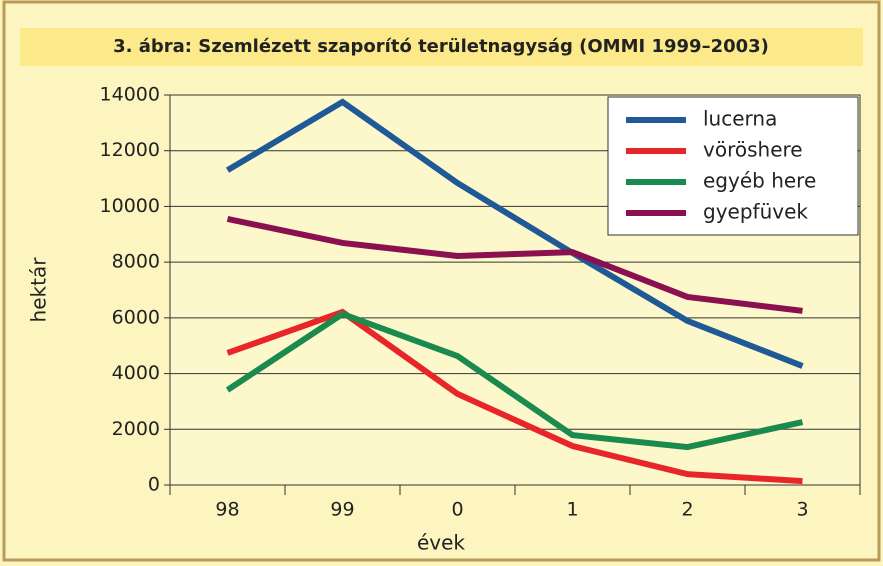 The height and width of the screenshot is (566, 883). Describe the element at coordinates (130, 95) in the screenshot. I see `y-tick-label: 14000` at that location.